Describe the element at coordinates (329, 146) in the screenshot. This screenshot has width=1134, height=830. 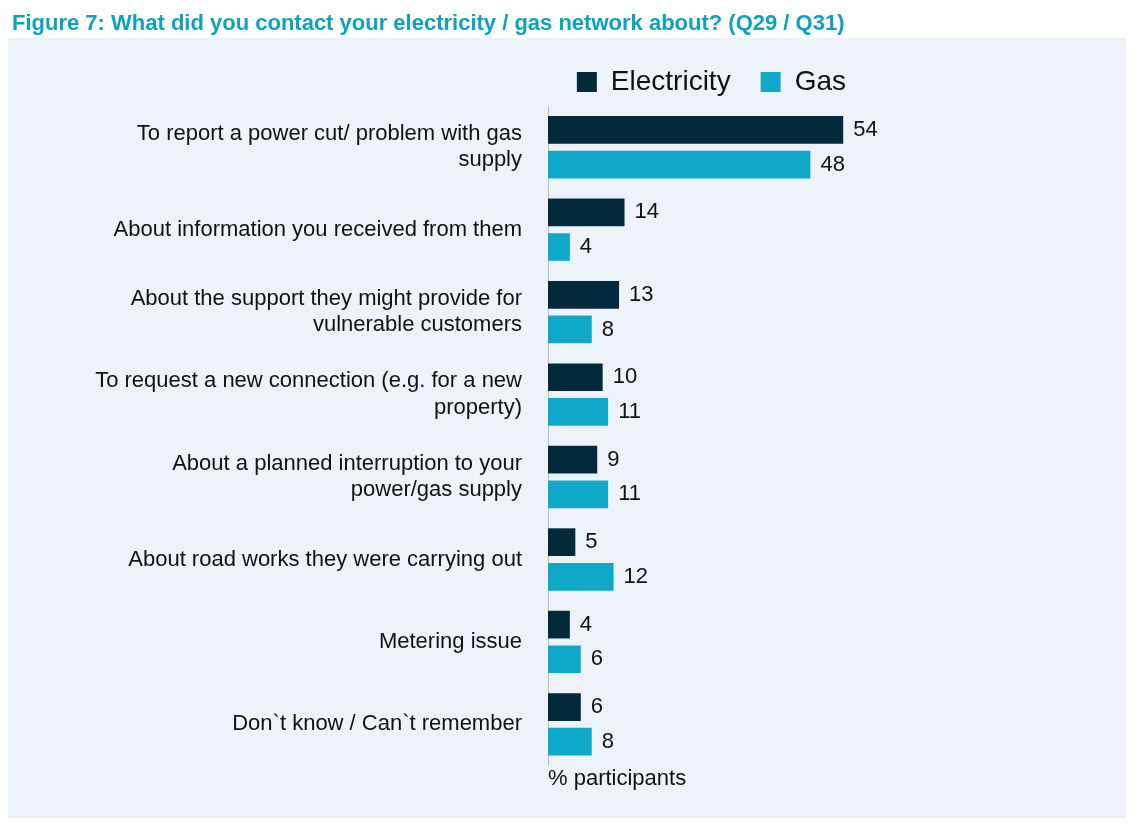
I see `y-tick-label: To report a power cut/ problem with gas supply` at that location.